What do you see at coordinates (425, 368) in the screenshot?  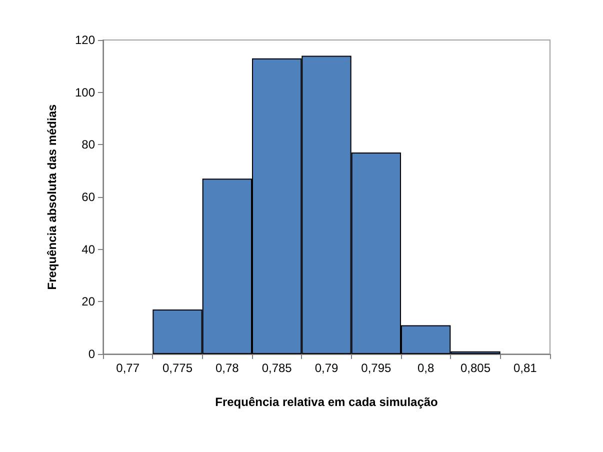 I see `x-tick-label: 0,8` at bounding box center [425, 368].